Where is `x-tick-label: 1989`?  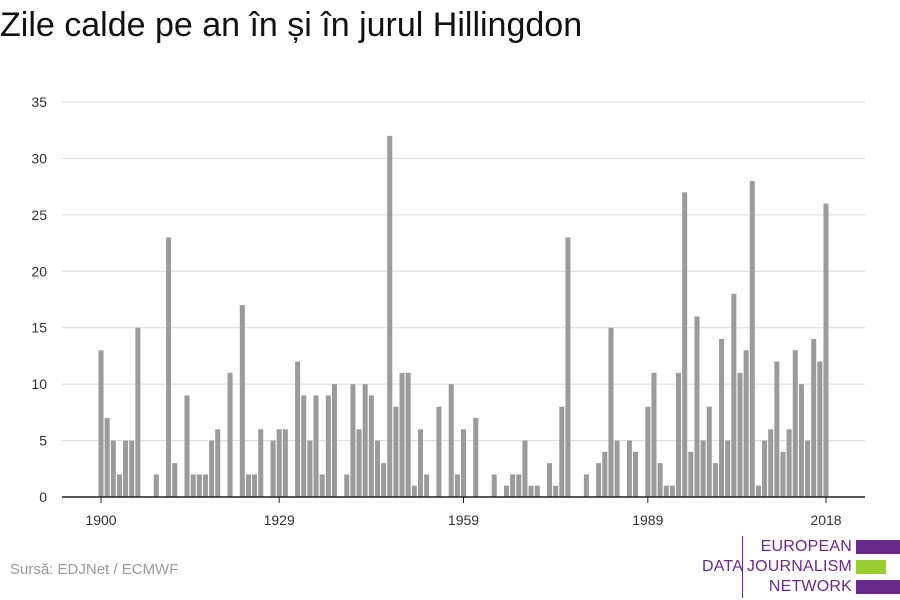 x-tick-label: 1989 is located at coordinates (647, 520).